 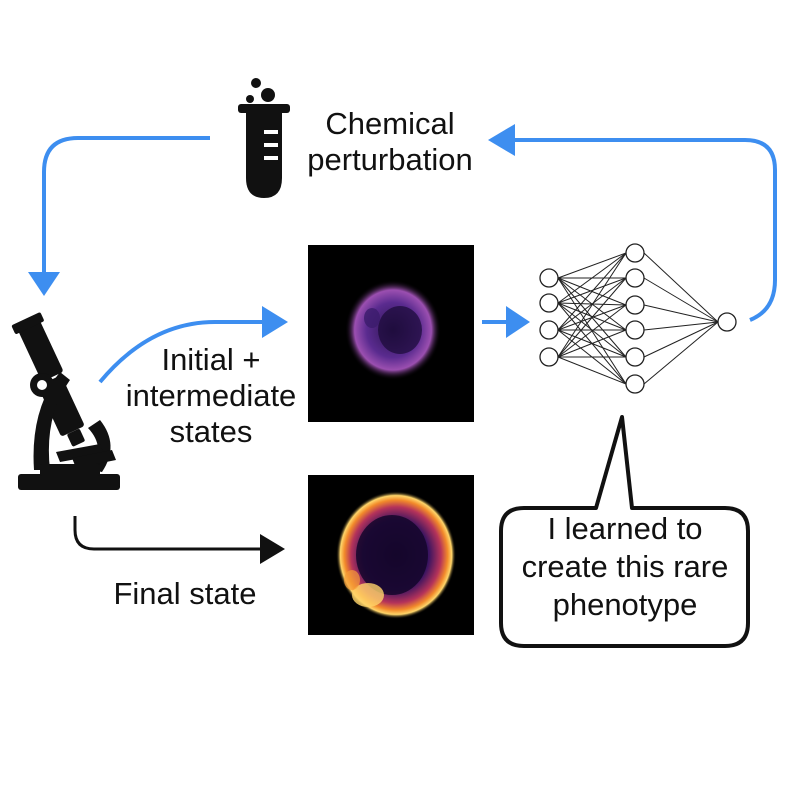 I want to click on arrow-microscope-to-final, so click(x=179, y=540).